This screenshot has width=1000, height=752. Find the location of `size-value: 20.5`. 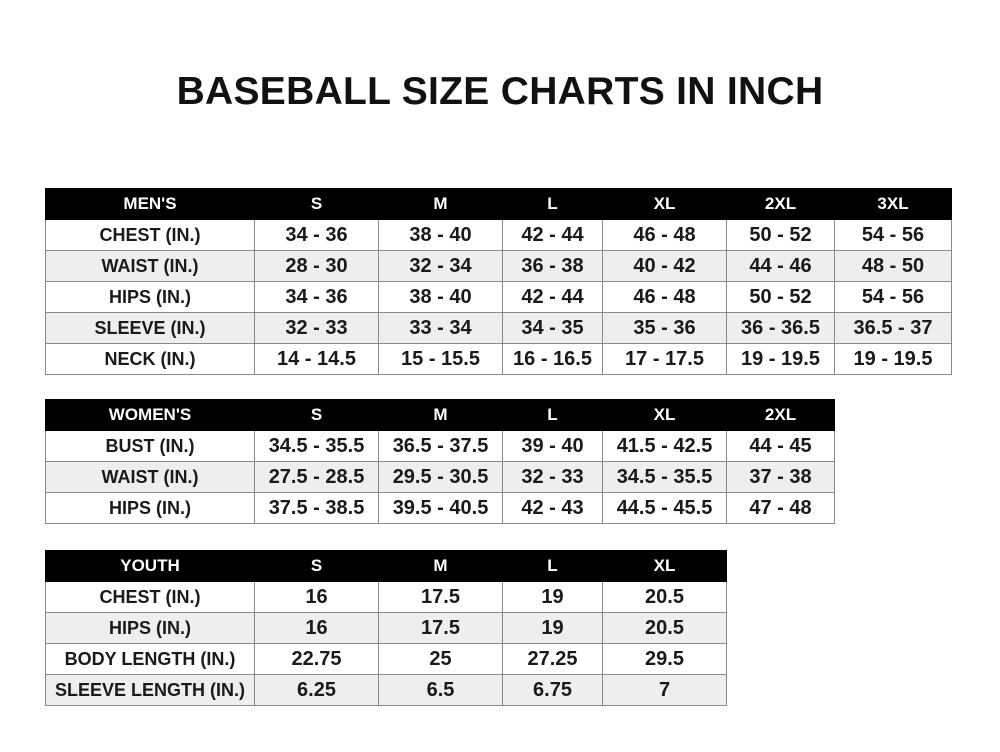

size-value: 20.5 is located at coordinates (664, 597).